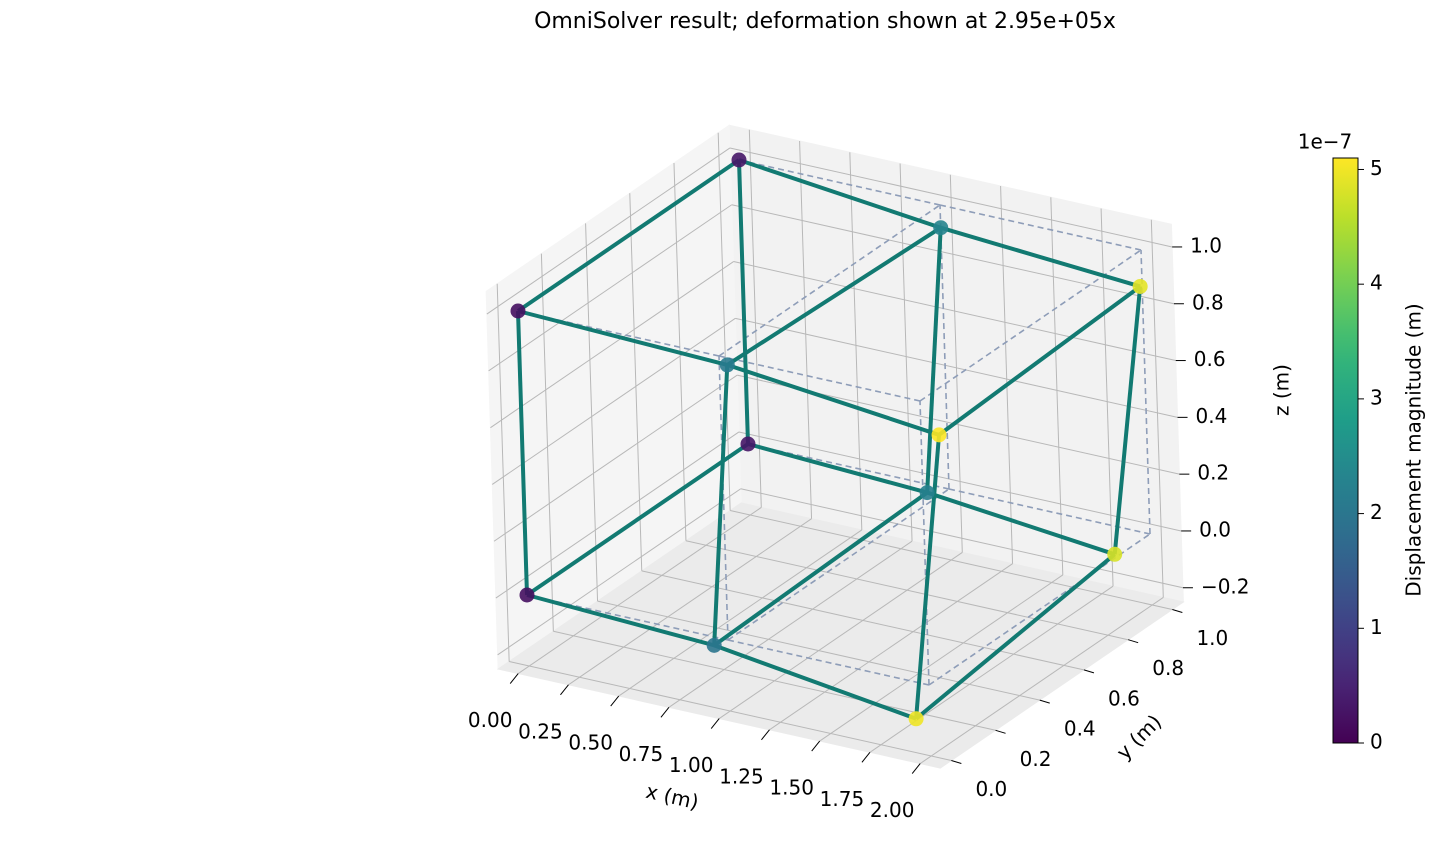 This screenshot has width=1440, height=864. What do you see at coordinates (842, 799) in the screenshot?
I see `x-tick-label: 1.75` at bounding box center [842, 799].